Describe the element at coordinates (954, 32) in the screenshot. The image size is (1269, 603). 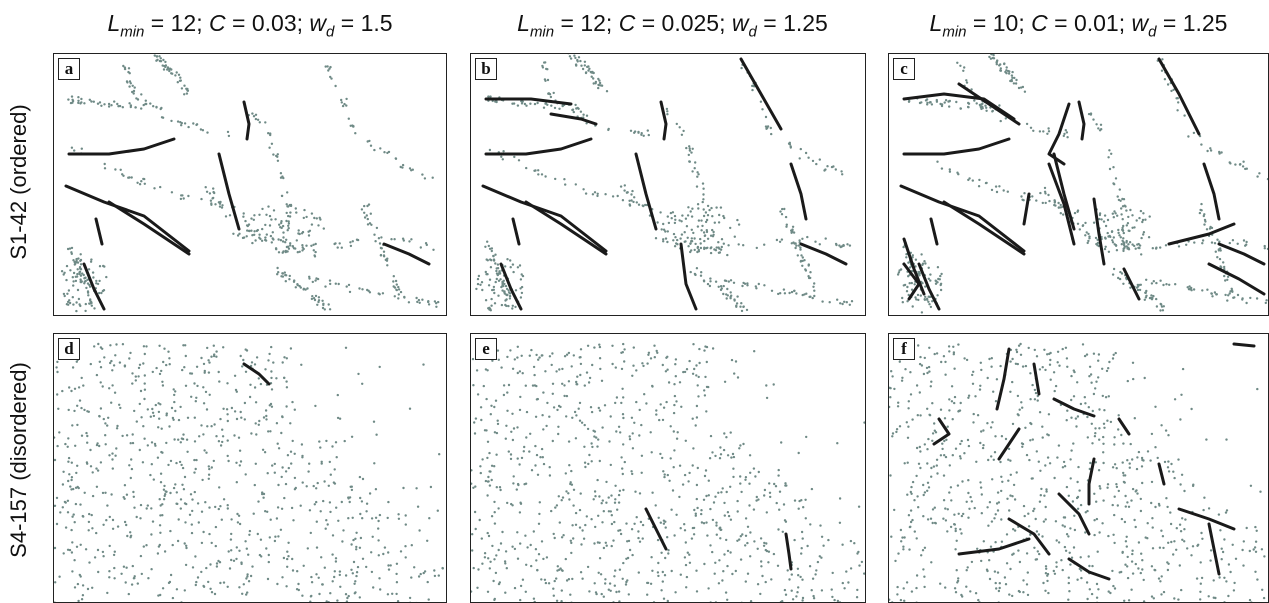
I see `lmin-subscript: min` at that location.